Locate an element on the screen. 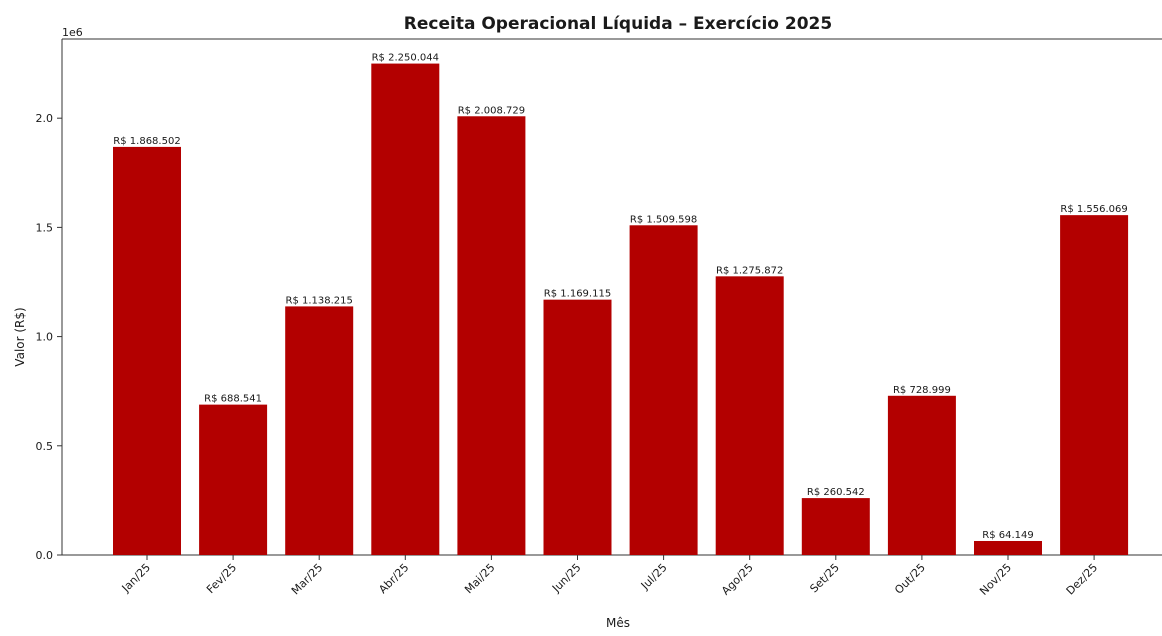 The width and height of the screenshot is (1162, 636). x-tick-label: Ago/25 is located at coordinates (737, 579).